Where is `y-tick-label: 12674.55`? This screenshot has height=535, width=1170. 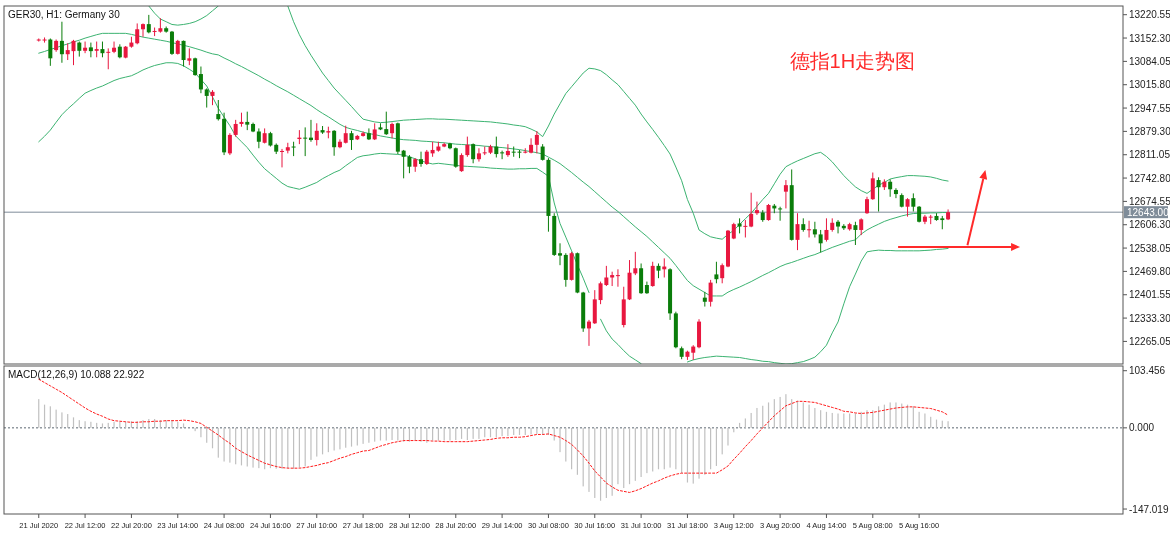 y-tick-label: 12674.55 is located at coordinates (1149, 201).